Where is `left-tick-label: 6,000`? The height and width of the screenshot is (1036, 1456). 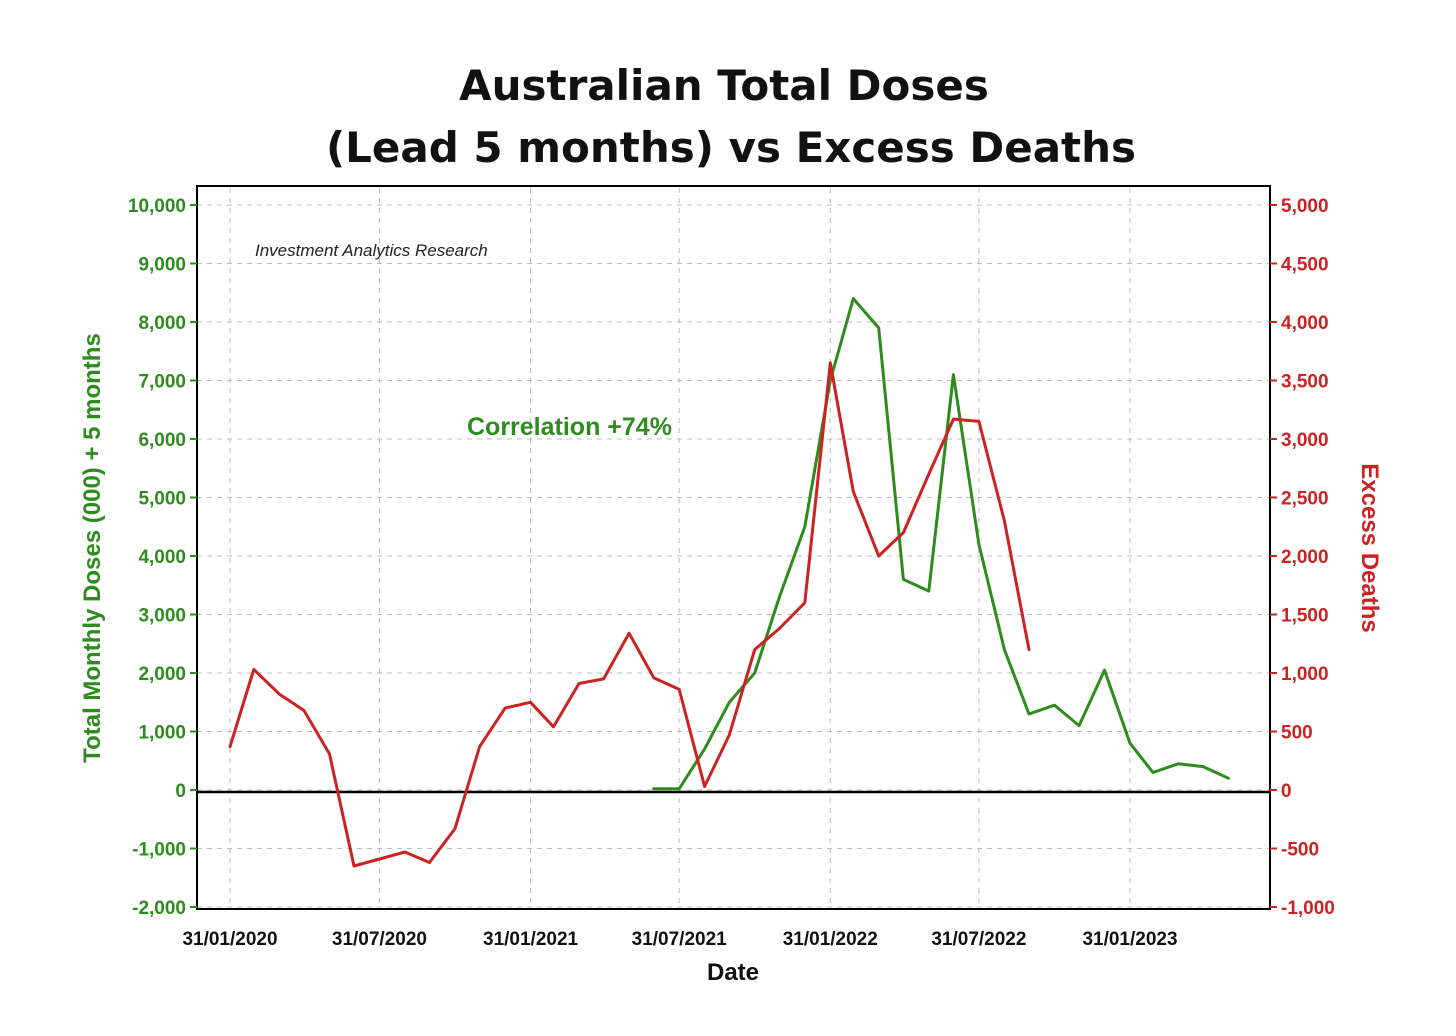 left-tick-label: 6,000 is located at coordinates (162, 440).